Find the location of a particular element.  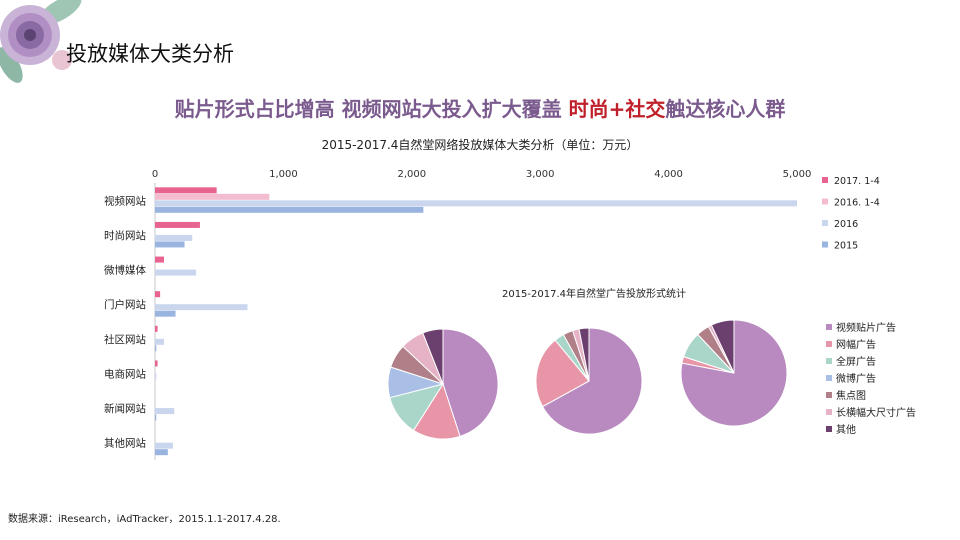

category-label: 社区网站 is located at coordinates (125, 339).